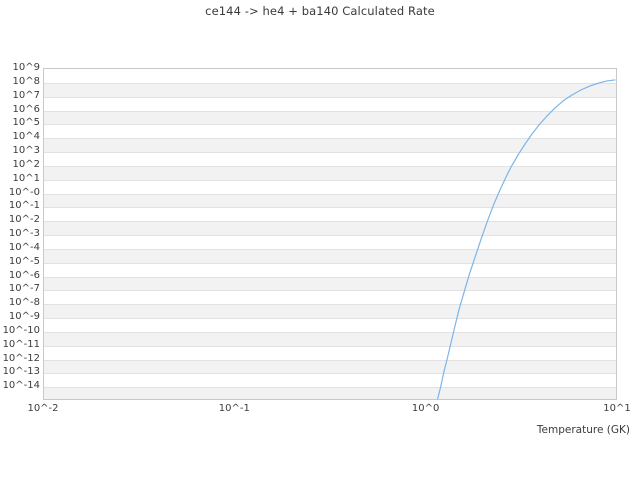 The height and width of the screenshot is (480, 640). I want to click on y-axis-tick-label: 10^-12, so click(21, 358).